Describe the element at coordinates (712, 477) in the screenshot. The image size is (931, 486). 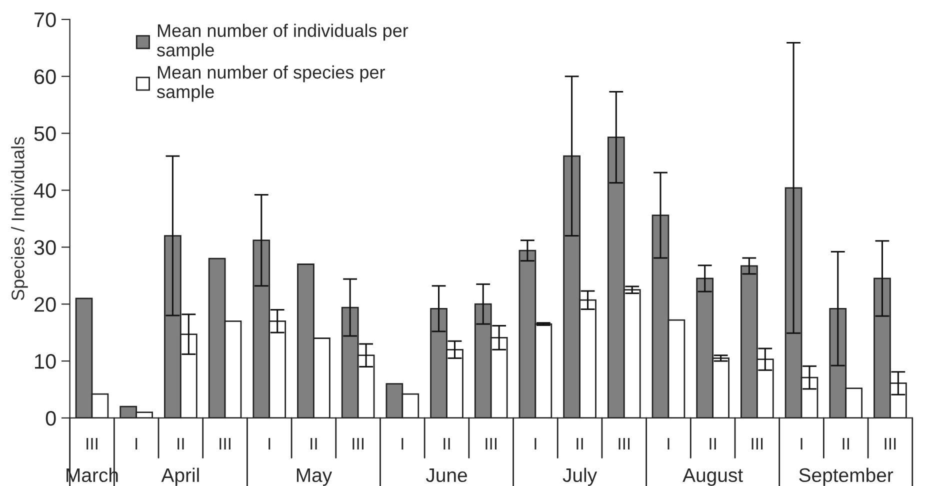
I see `text: August` at that location.